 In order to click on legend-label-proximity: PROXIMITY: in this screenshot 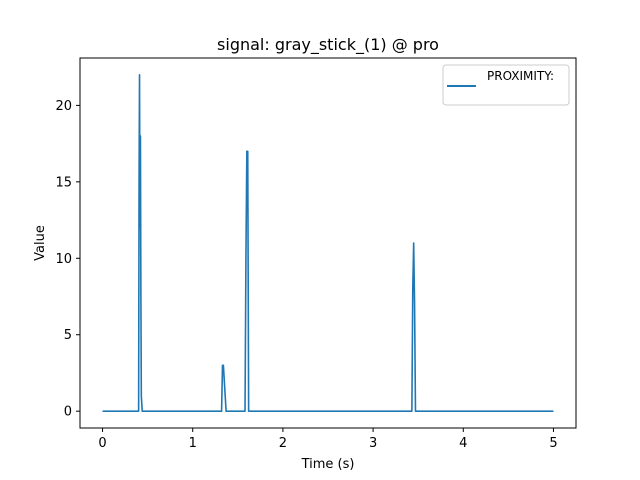, I will do `click(520, 76)`.